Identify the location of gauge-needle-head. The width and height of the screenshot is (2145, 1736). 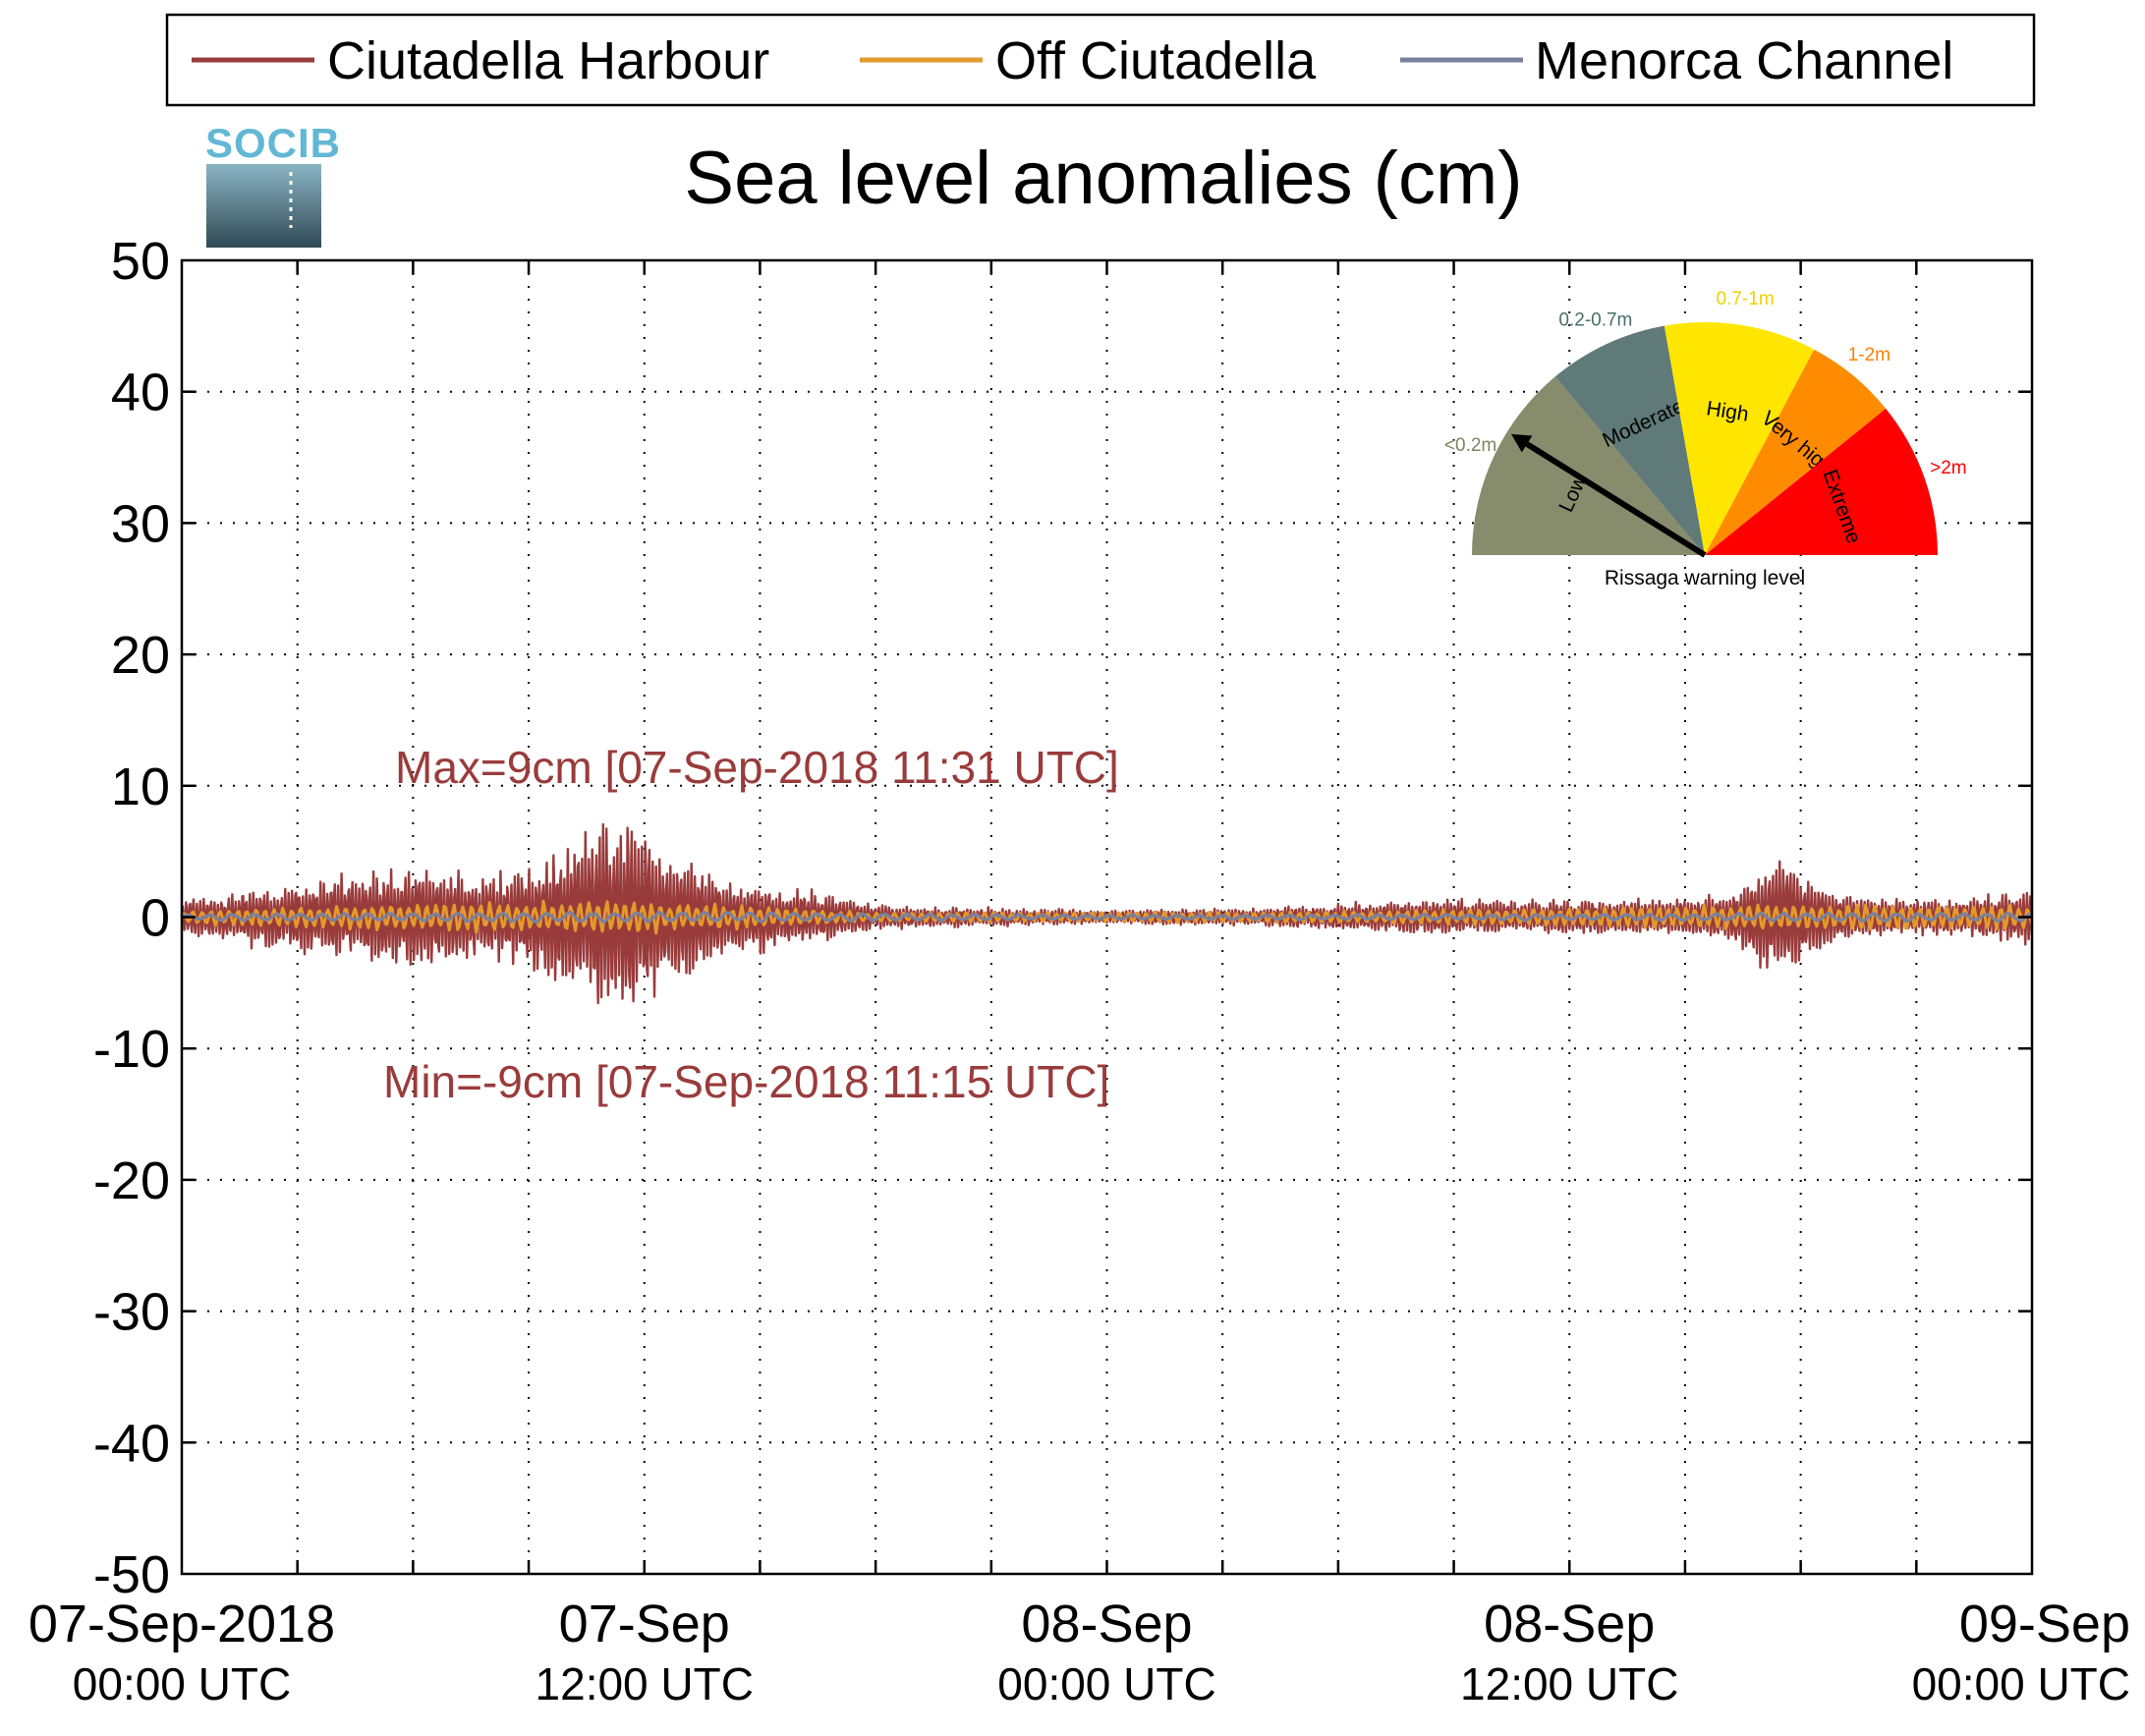
(1522, 443).